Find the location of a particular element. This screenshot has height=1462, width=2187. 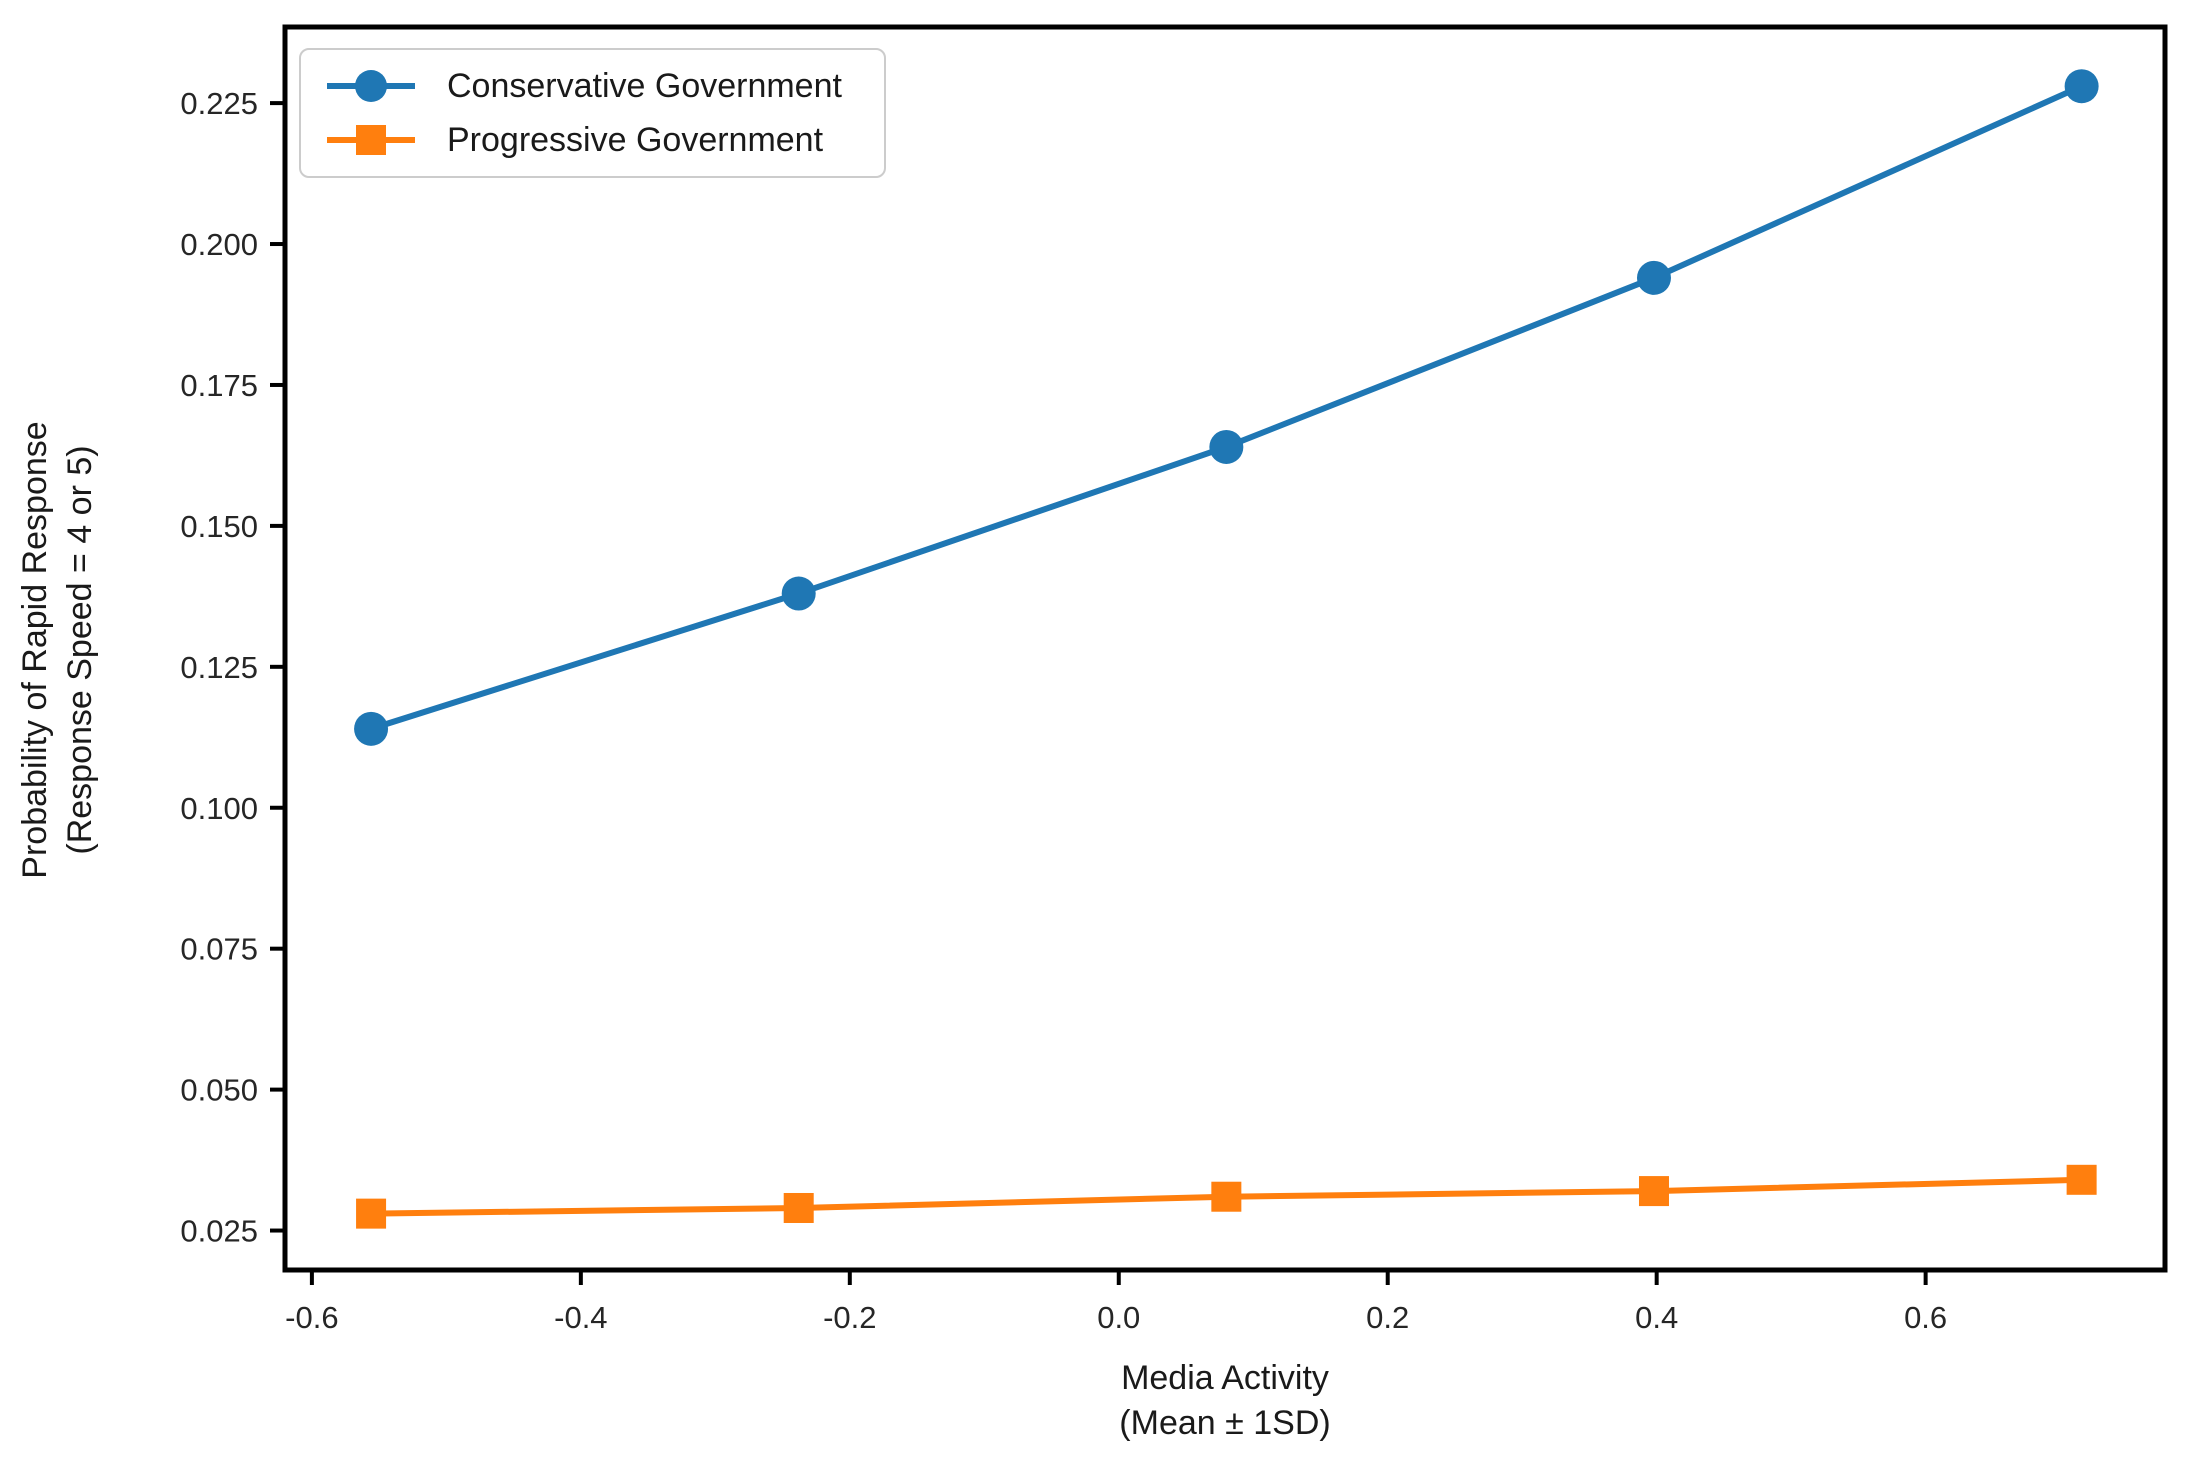

y-tick-label: 0.075 is located at coordinates (219, 949).